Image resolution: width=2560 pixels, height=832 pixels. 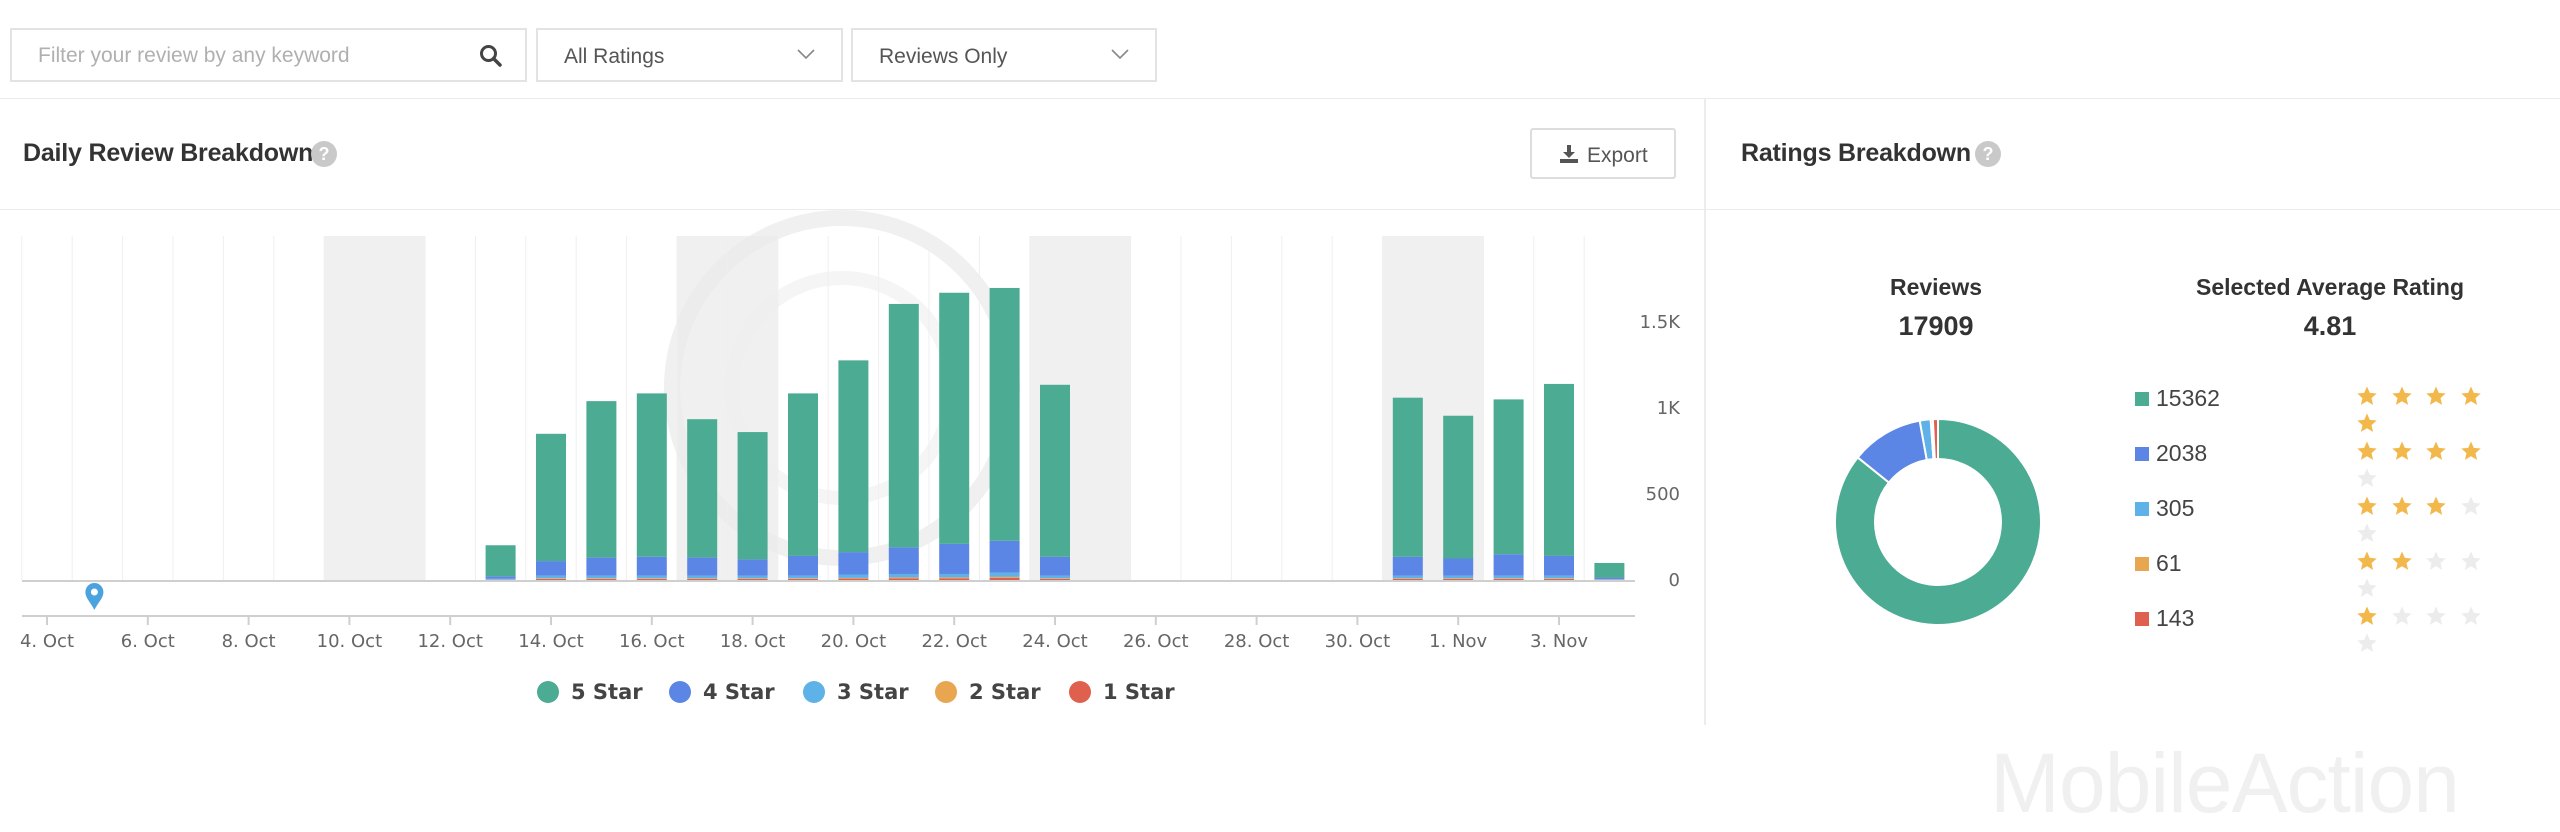 I want to click on rating-row-2-star: 61, so click(x=2324, y=565).